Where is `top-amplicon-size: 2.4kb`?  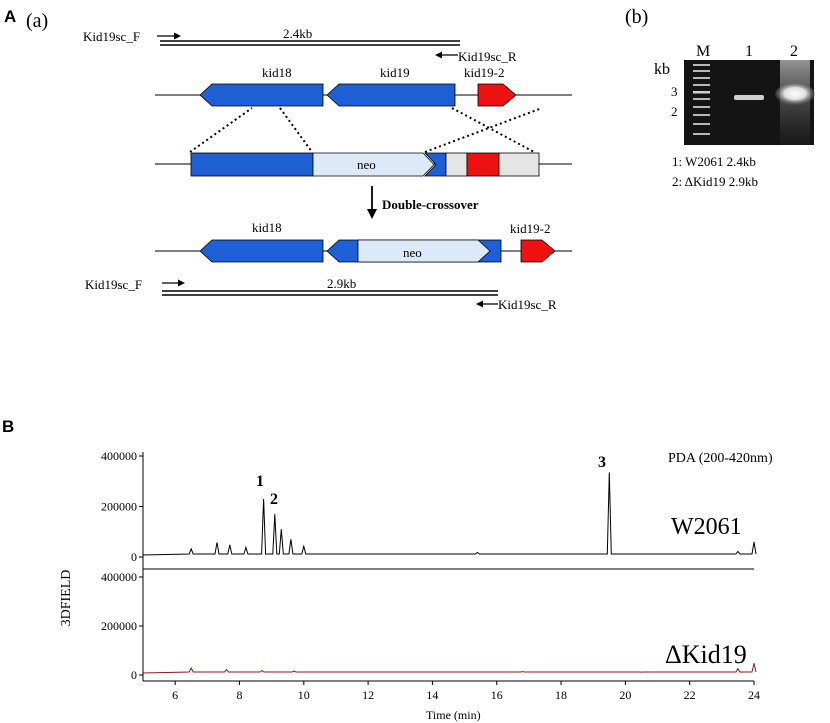 top-amplicon-size: 2.4kb is located at coordinates (297, 33).